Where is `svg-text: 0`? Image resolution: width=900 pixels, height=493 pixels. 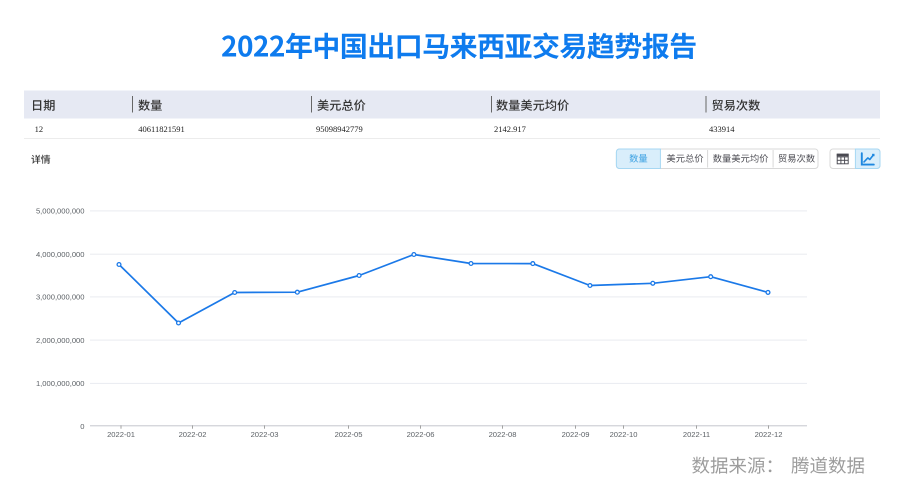 svg-text: 0 is located at coordinates (82, 426).